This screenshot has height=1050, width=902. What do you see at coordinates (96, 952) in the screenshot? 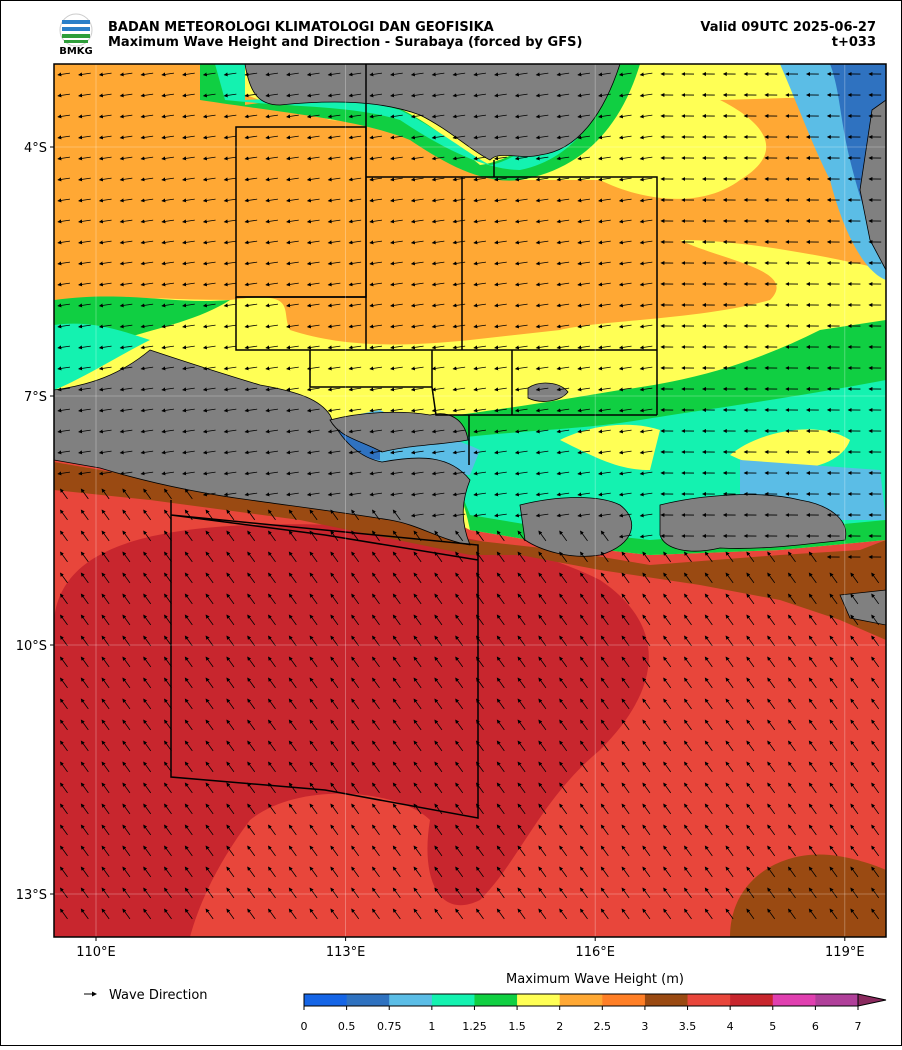
I see `lon-label: 110°E` at bounding box center [96, 952].